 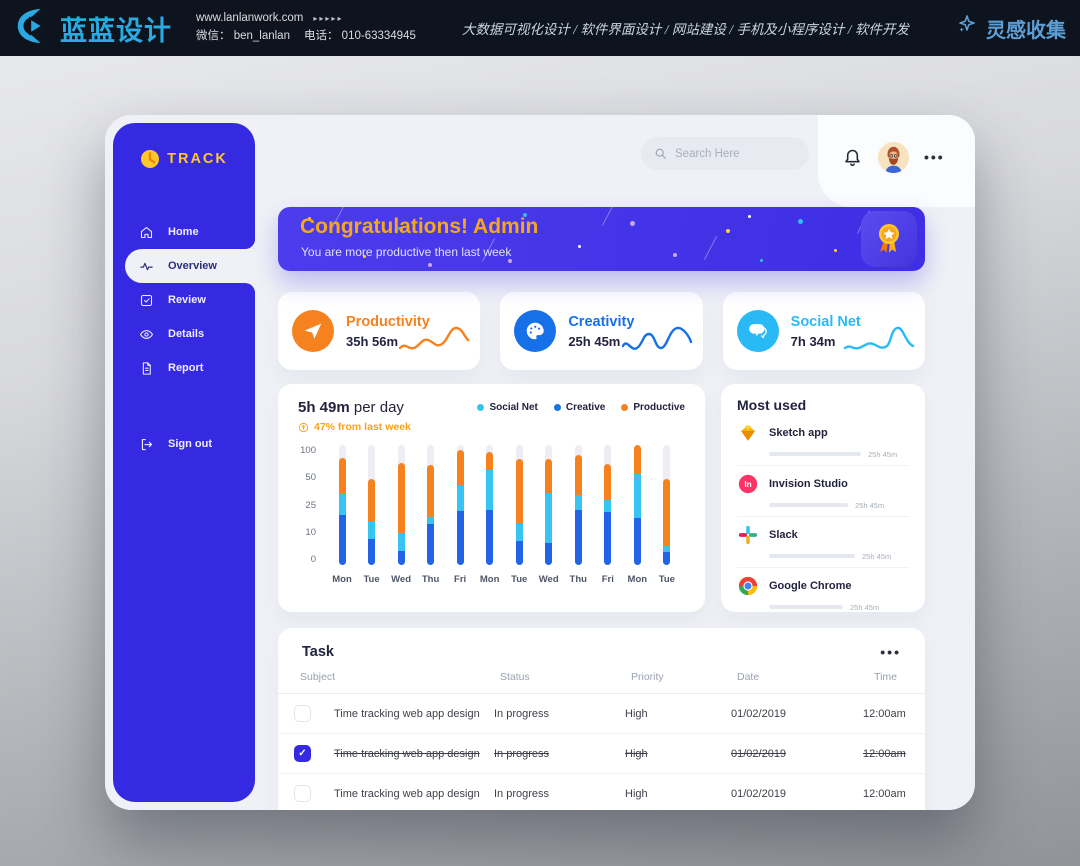 What do you see at coordinates (372, 341) in the screenshot?
I see `stat-value: 35h 56m` at bounding box center [372, 341].